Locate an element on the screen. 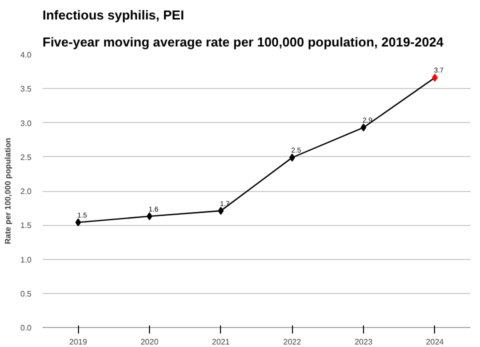  y-tick-label: 1.5 is located at coordinates (26, 225).